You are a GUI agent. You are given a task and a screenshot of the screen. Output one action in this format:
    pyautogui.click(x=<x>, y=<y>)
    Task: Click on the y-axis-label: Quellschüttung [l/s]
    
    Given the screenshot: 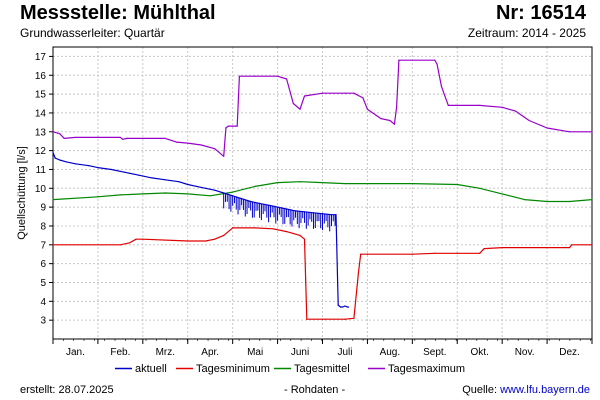 What is the action you would take?
    pyautogui.click(x=22, y=193)
    